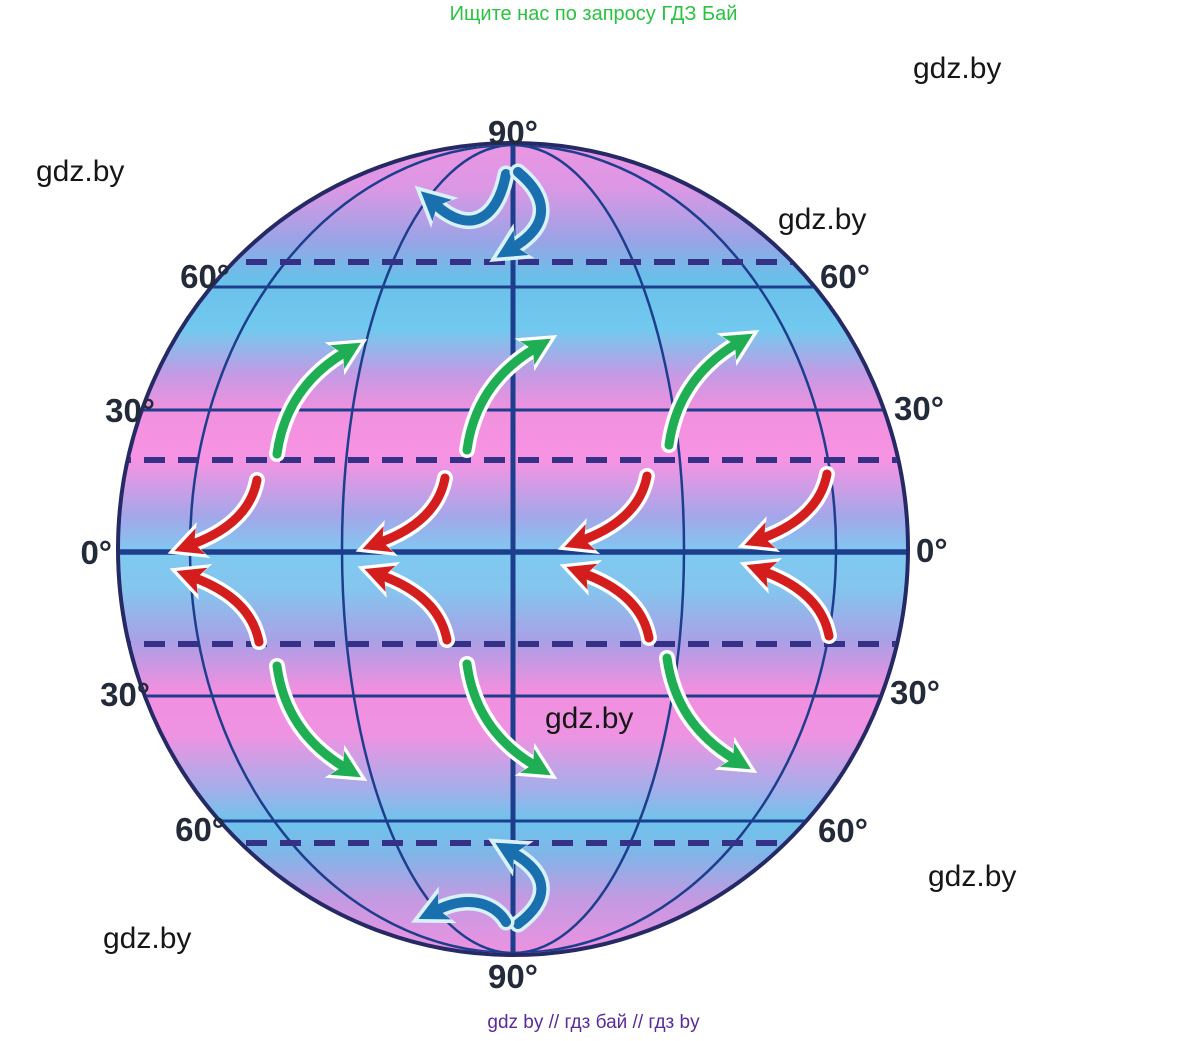 The height and width of the screenshot is (1041, 1187). Describe the element at coordinates (919, 408) in the screenshot. I see `label-right-30n: 30°` at that location.